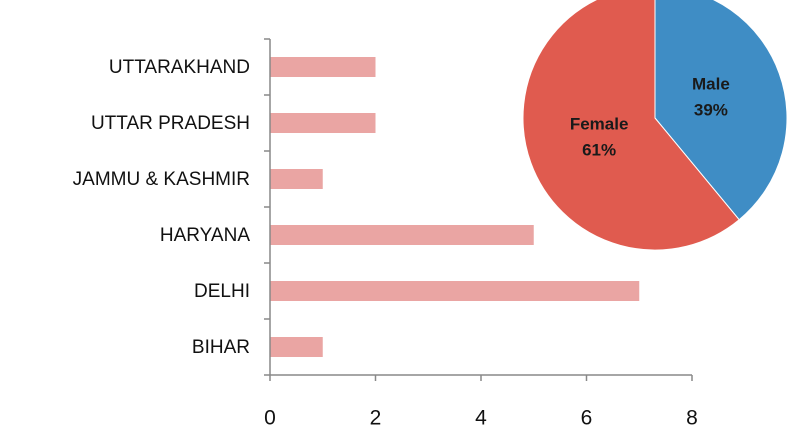 The height and width of the screenshot is (436, 795). I want to click on y-tick-label: DELHI, so click(222, 291).